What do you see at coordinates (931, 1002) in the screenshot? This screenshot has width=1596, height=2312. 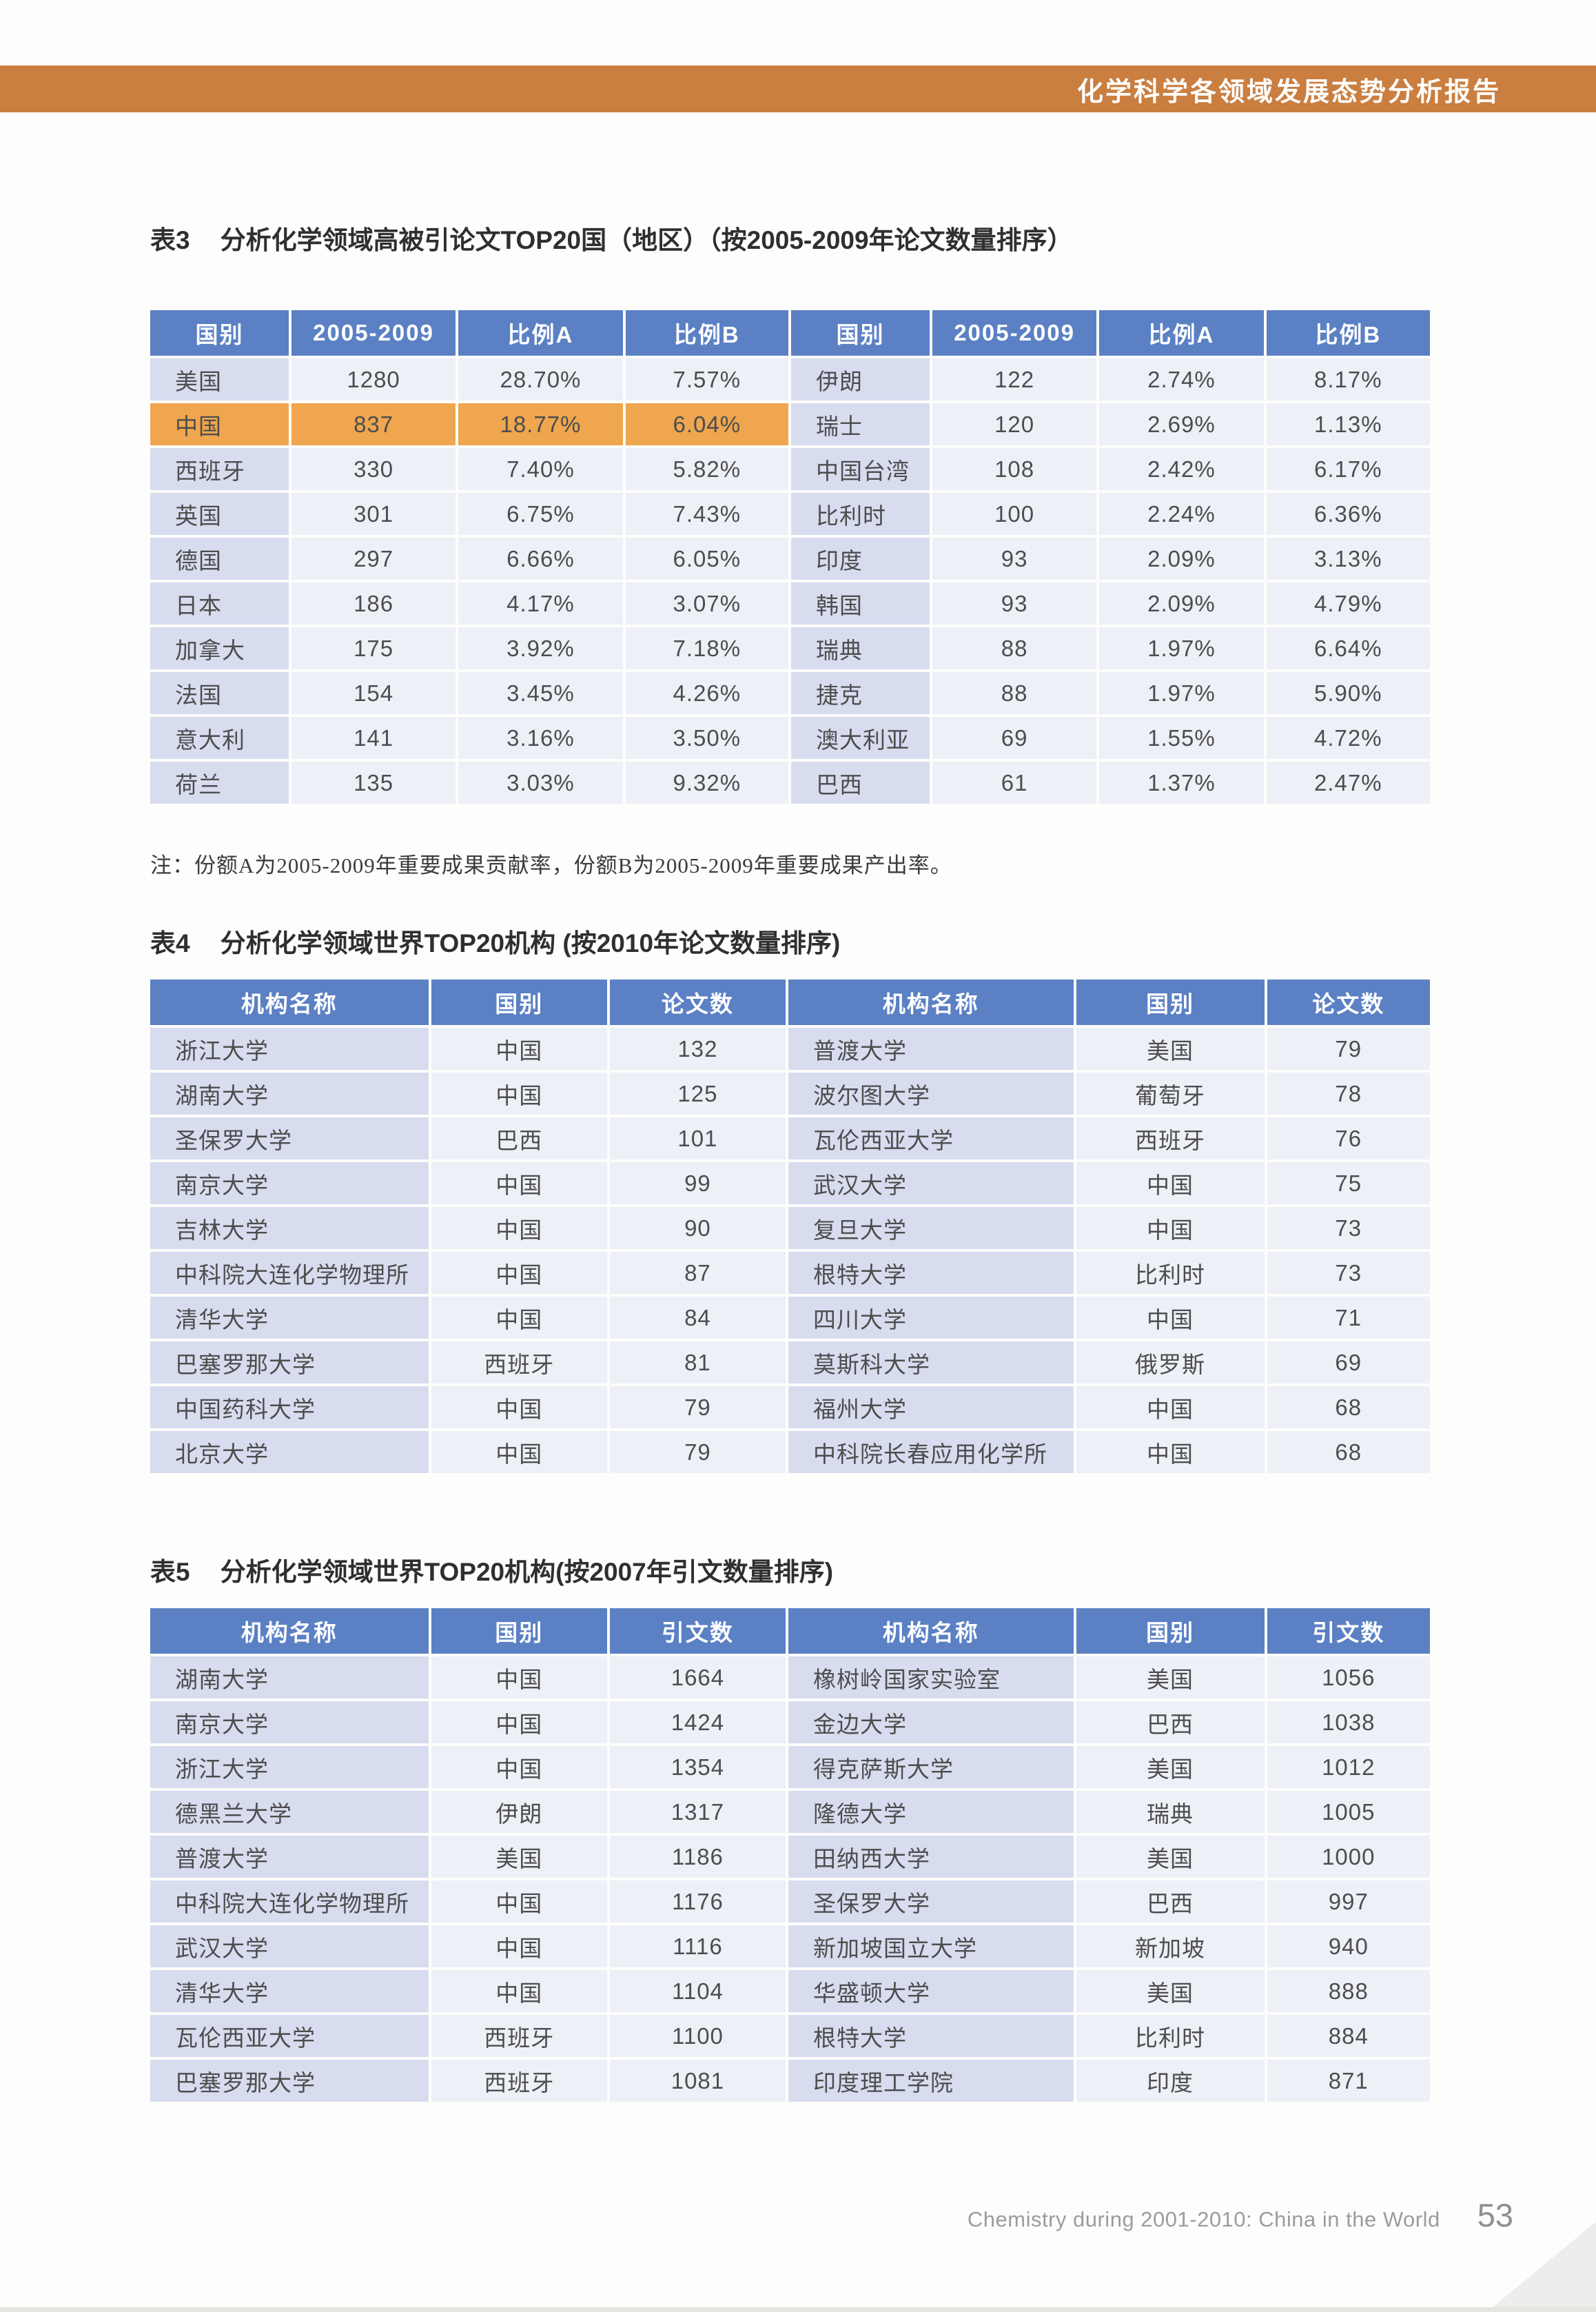 I see `column-header: 机构名称` at bounding box center [931, 1002].